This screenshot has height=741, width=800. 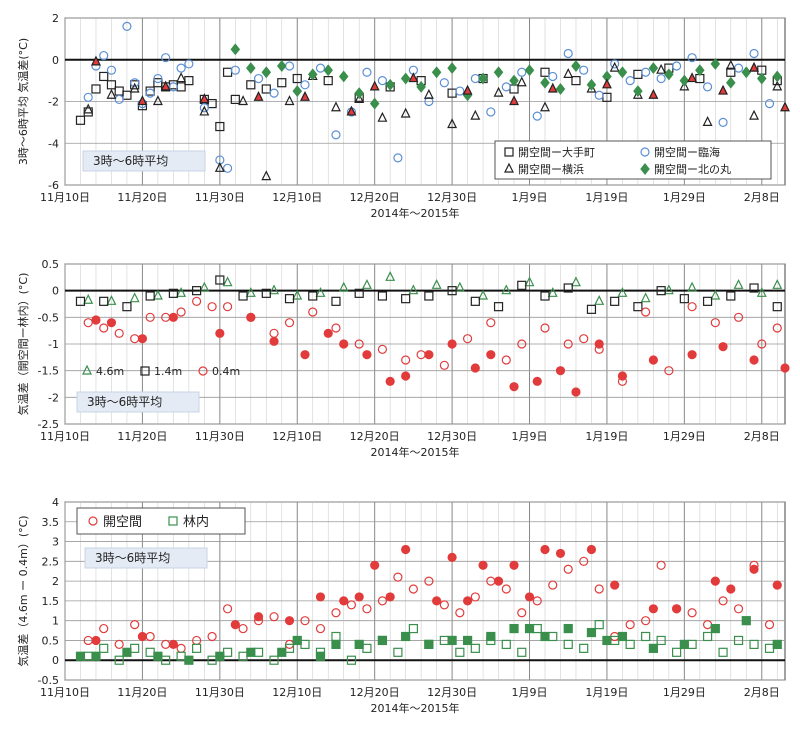 I want to click on x-tick-label: 1月19日, so click(x=606, y=197).